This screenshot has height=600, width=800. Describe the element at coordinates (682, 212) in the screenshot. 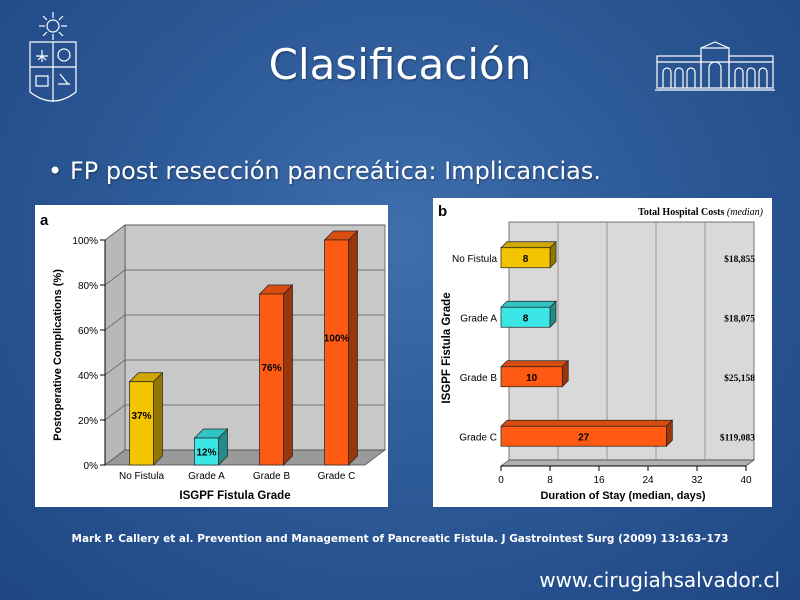

I see `chart-b-costs-header-main: Total Hospital Costs` at that location.